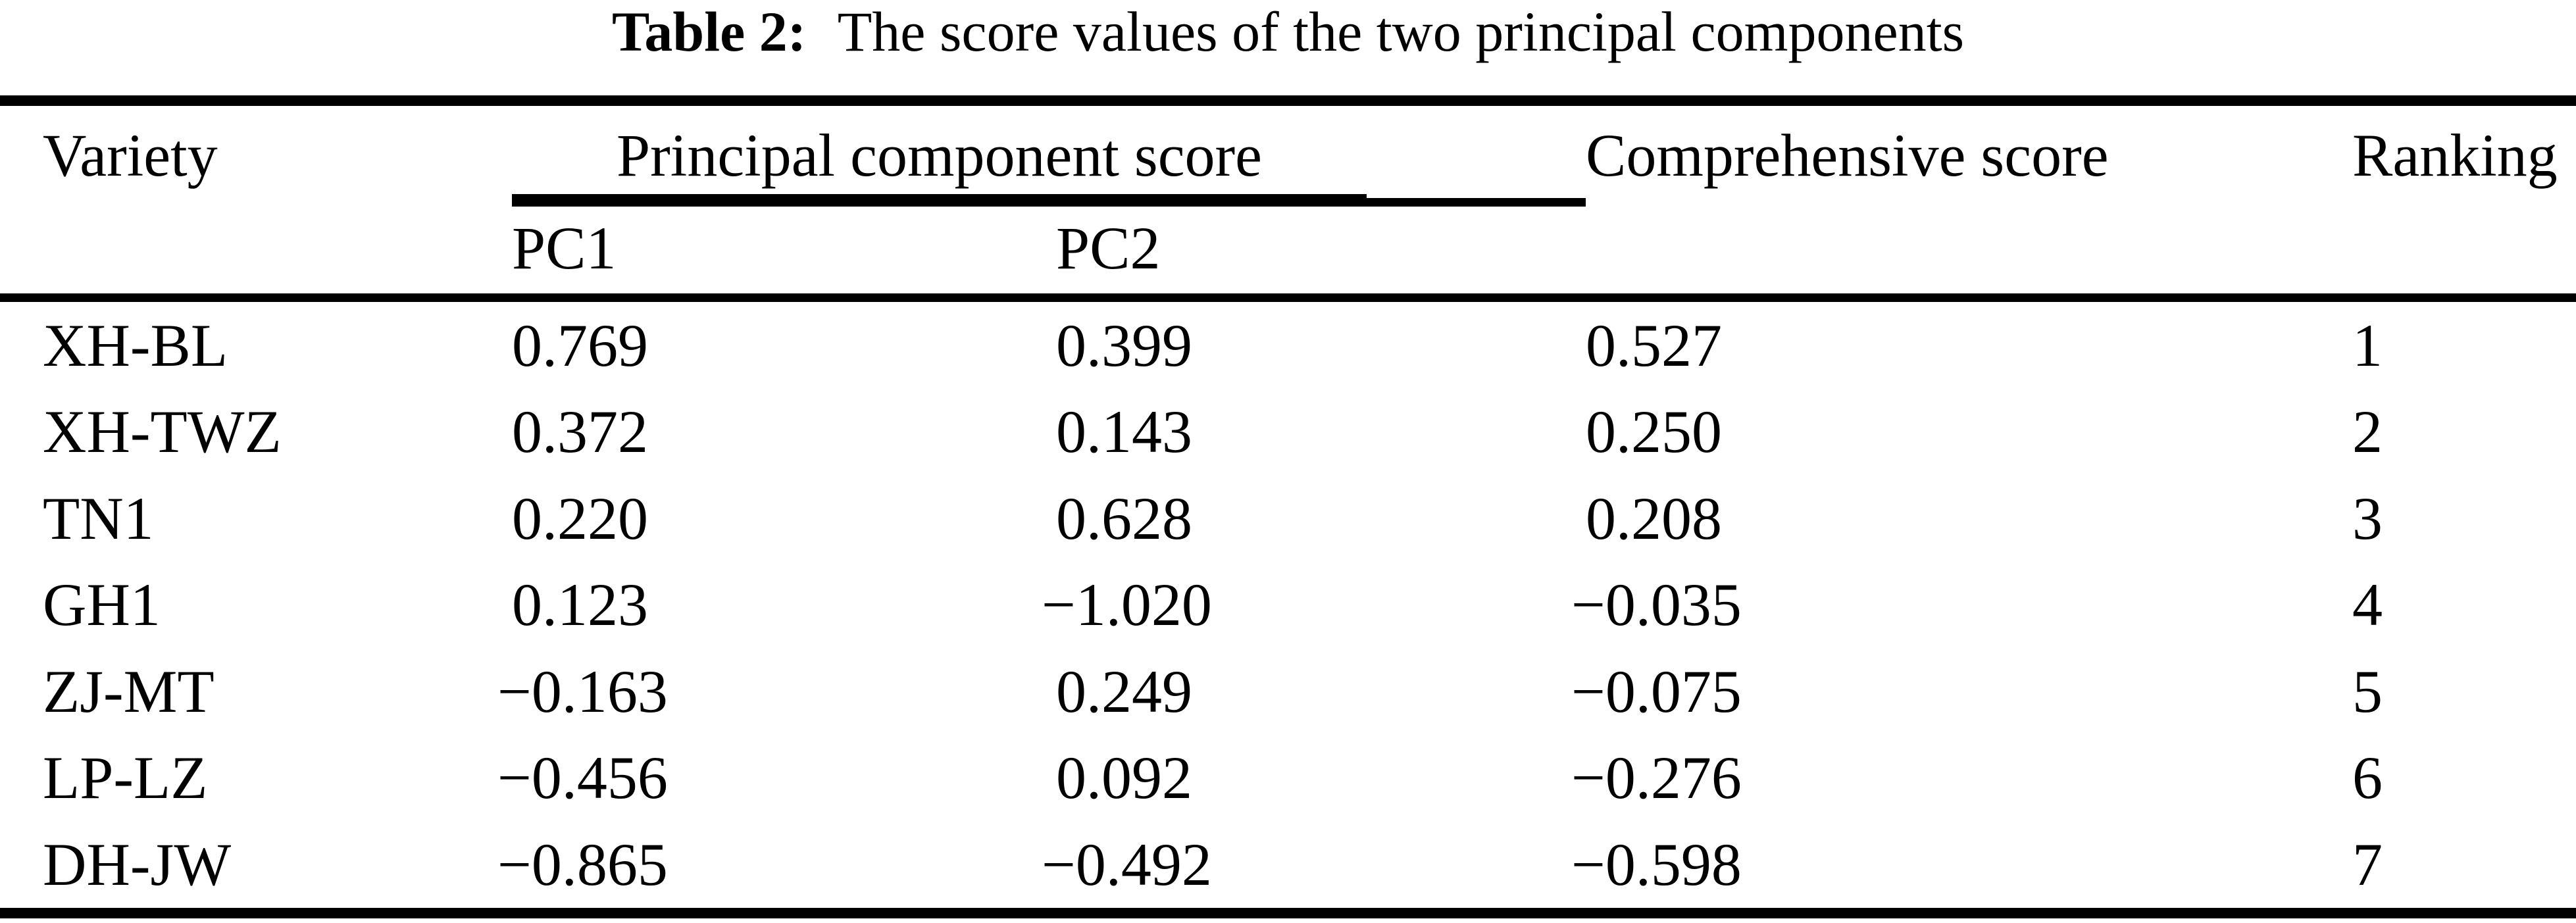  I want to click on header-row-2: PC1 PC2, so click(1288, 252).